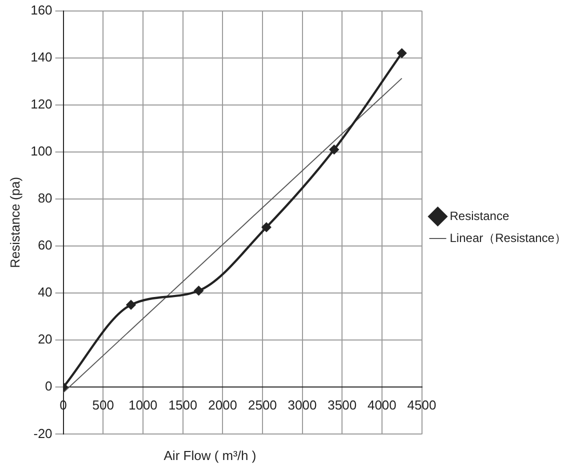  What do you see at coordinates (42, 433) in the screenshot?
I see `y-tick-label: -20` at bounding box center [42, 433].